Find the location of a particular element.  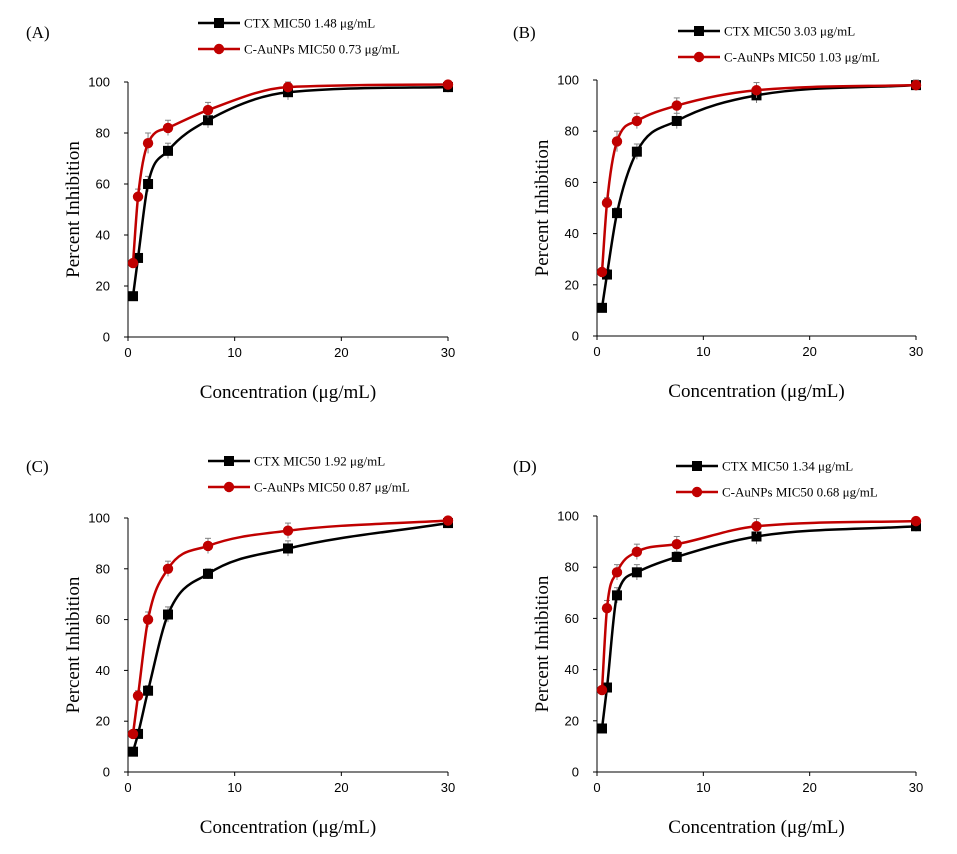

legend-label: C-AuNPs MIC50 0.87 μg/mL is located at coordinates (332, 487).